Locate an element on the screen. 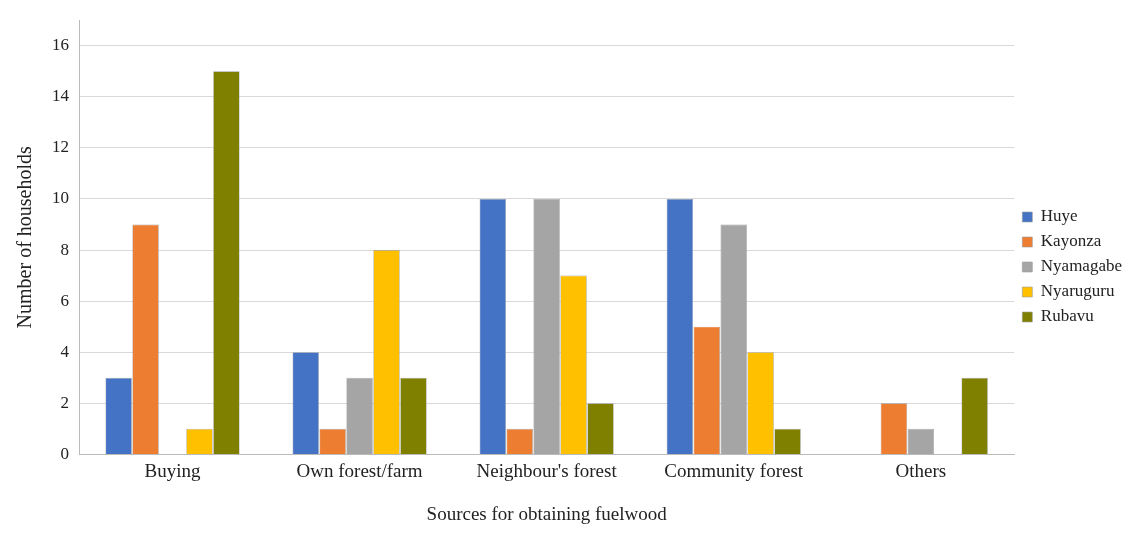 The width and height of the screenshot is (1132, 534). legend-label: Nyaruguru is located at coordinates (1077, 291).